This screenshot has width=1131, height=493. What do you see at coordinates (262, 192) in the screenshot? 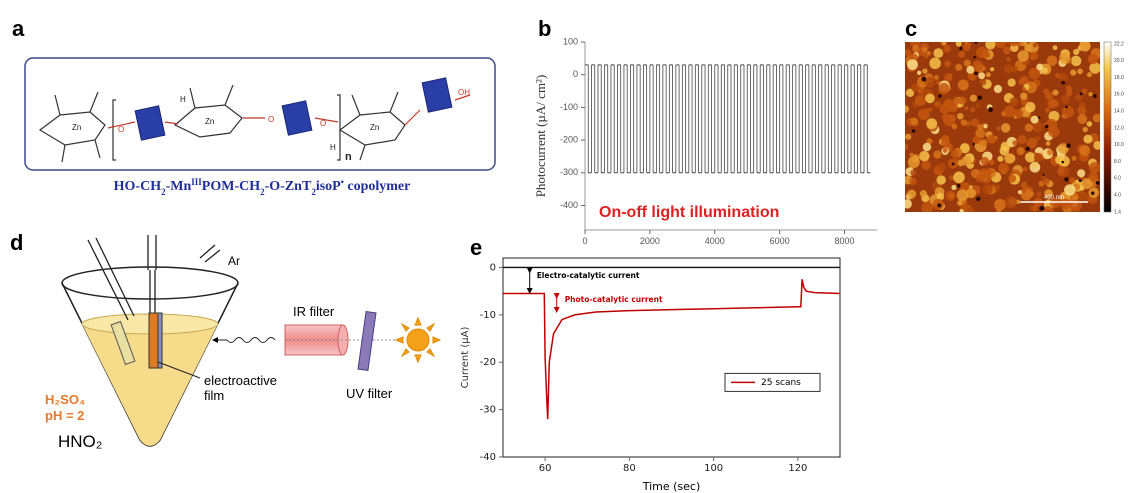
I see `caption-part: 2` at bounding box center [262, 192].